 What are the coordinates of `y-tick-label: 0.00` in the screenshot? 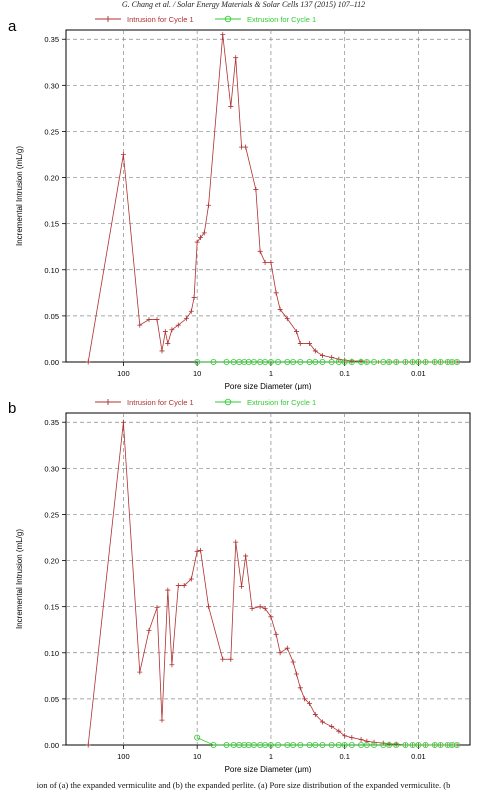 It's located at (51, 362).